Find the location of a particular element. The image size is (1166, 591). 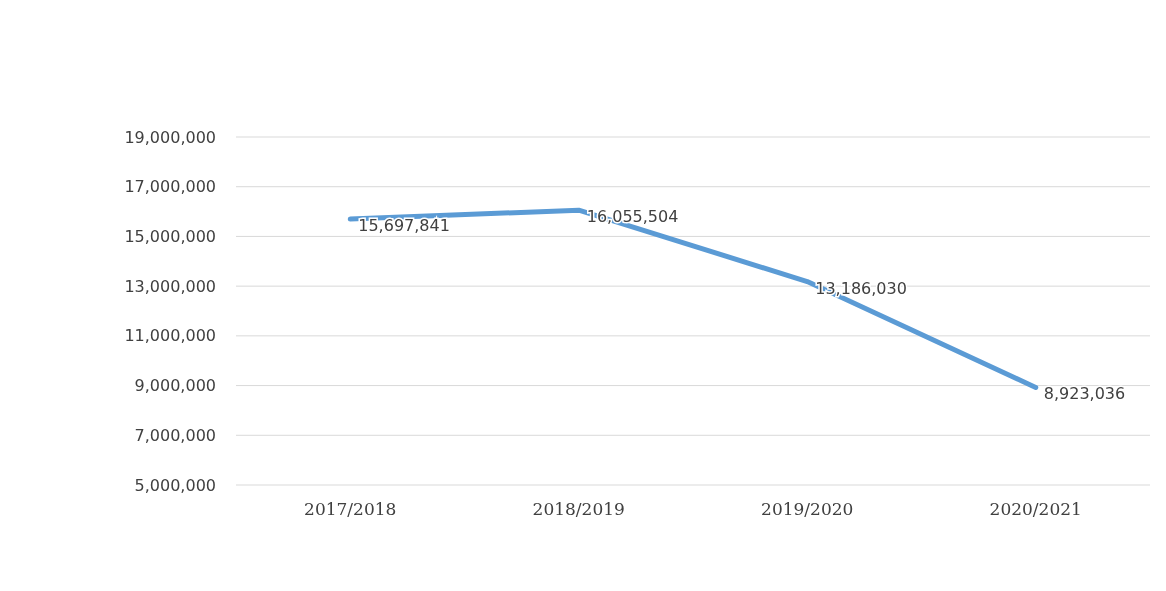

y-tick-label: 15,000,000 is located at coordinates (170, 237).